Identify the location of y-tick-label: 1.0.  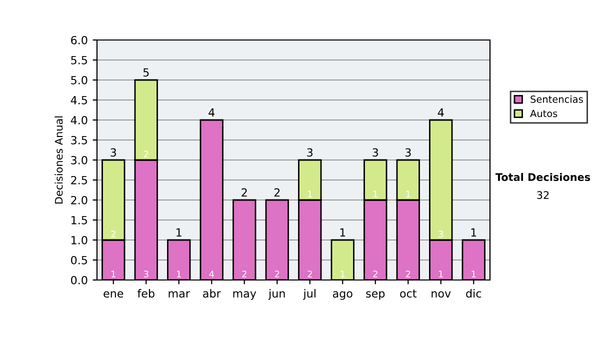
(80, 240).